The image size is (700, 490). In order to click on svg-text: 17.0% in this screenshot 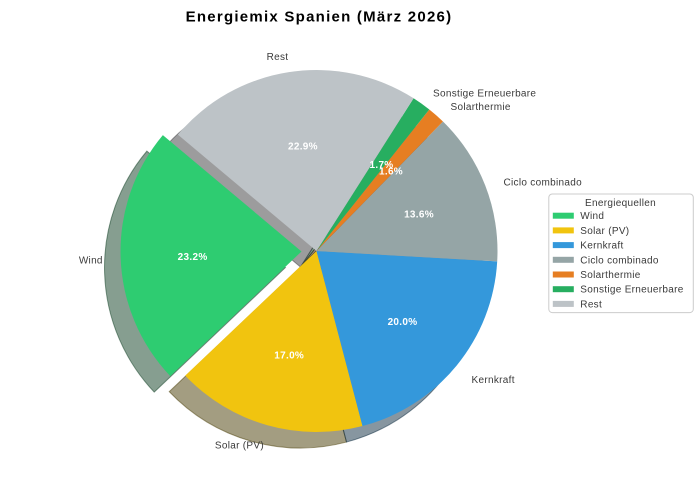, I will do `click(289, 356)`.